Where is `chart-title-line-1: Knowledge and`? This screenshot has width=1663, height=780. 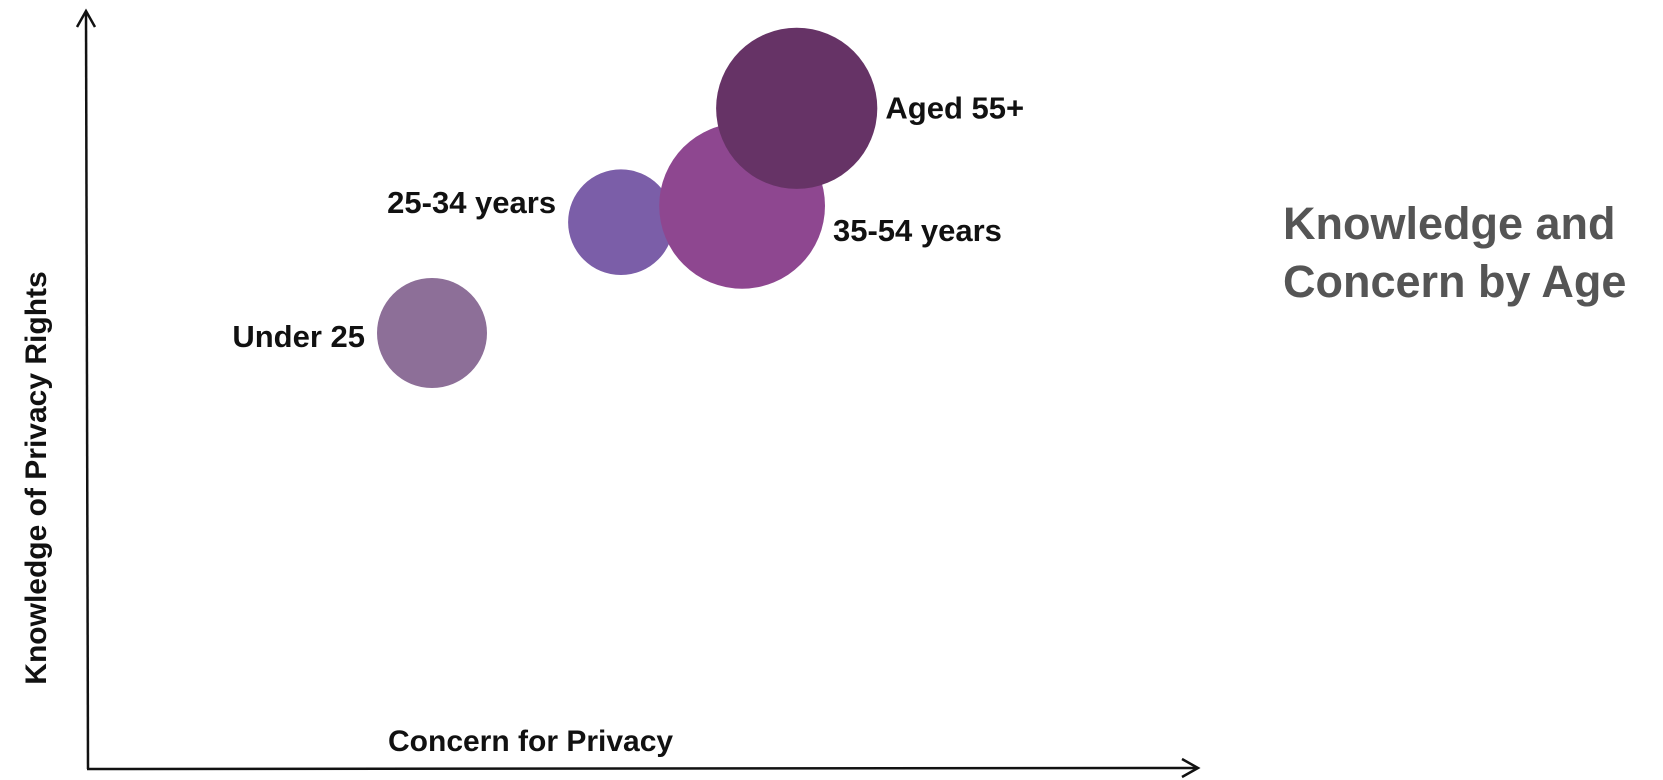
chart-title-line-1: Knowledge and is located at coordinates (1449, 223).